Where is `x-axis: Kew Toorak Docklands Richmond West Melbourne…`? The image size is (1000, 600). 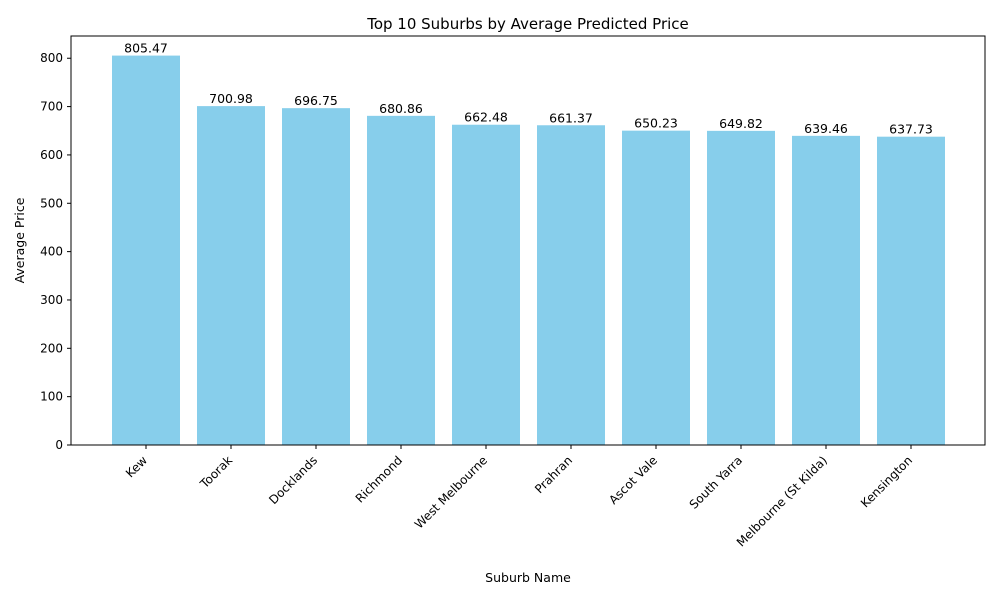 x-axis: Kew Toorak Docklands Richmond West Melbourne… is located at coordinates (519, 497).